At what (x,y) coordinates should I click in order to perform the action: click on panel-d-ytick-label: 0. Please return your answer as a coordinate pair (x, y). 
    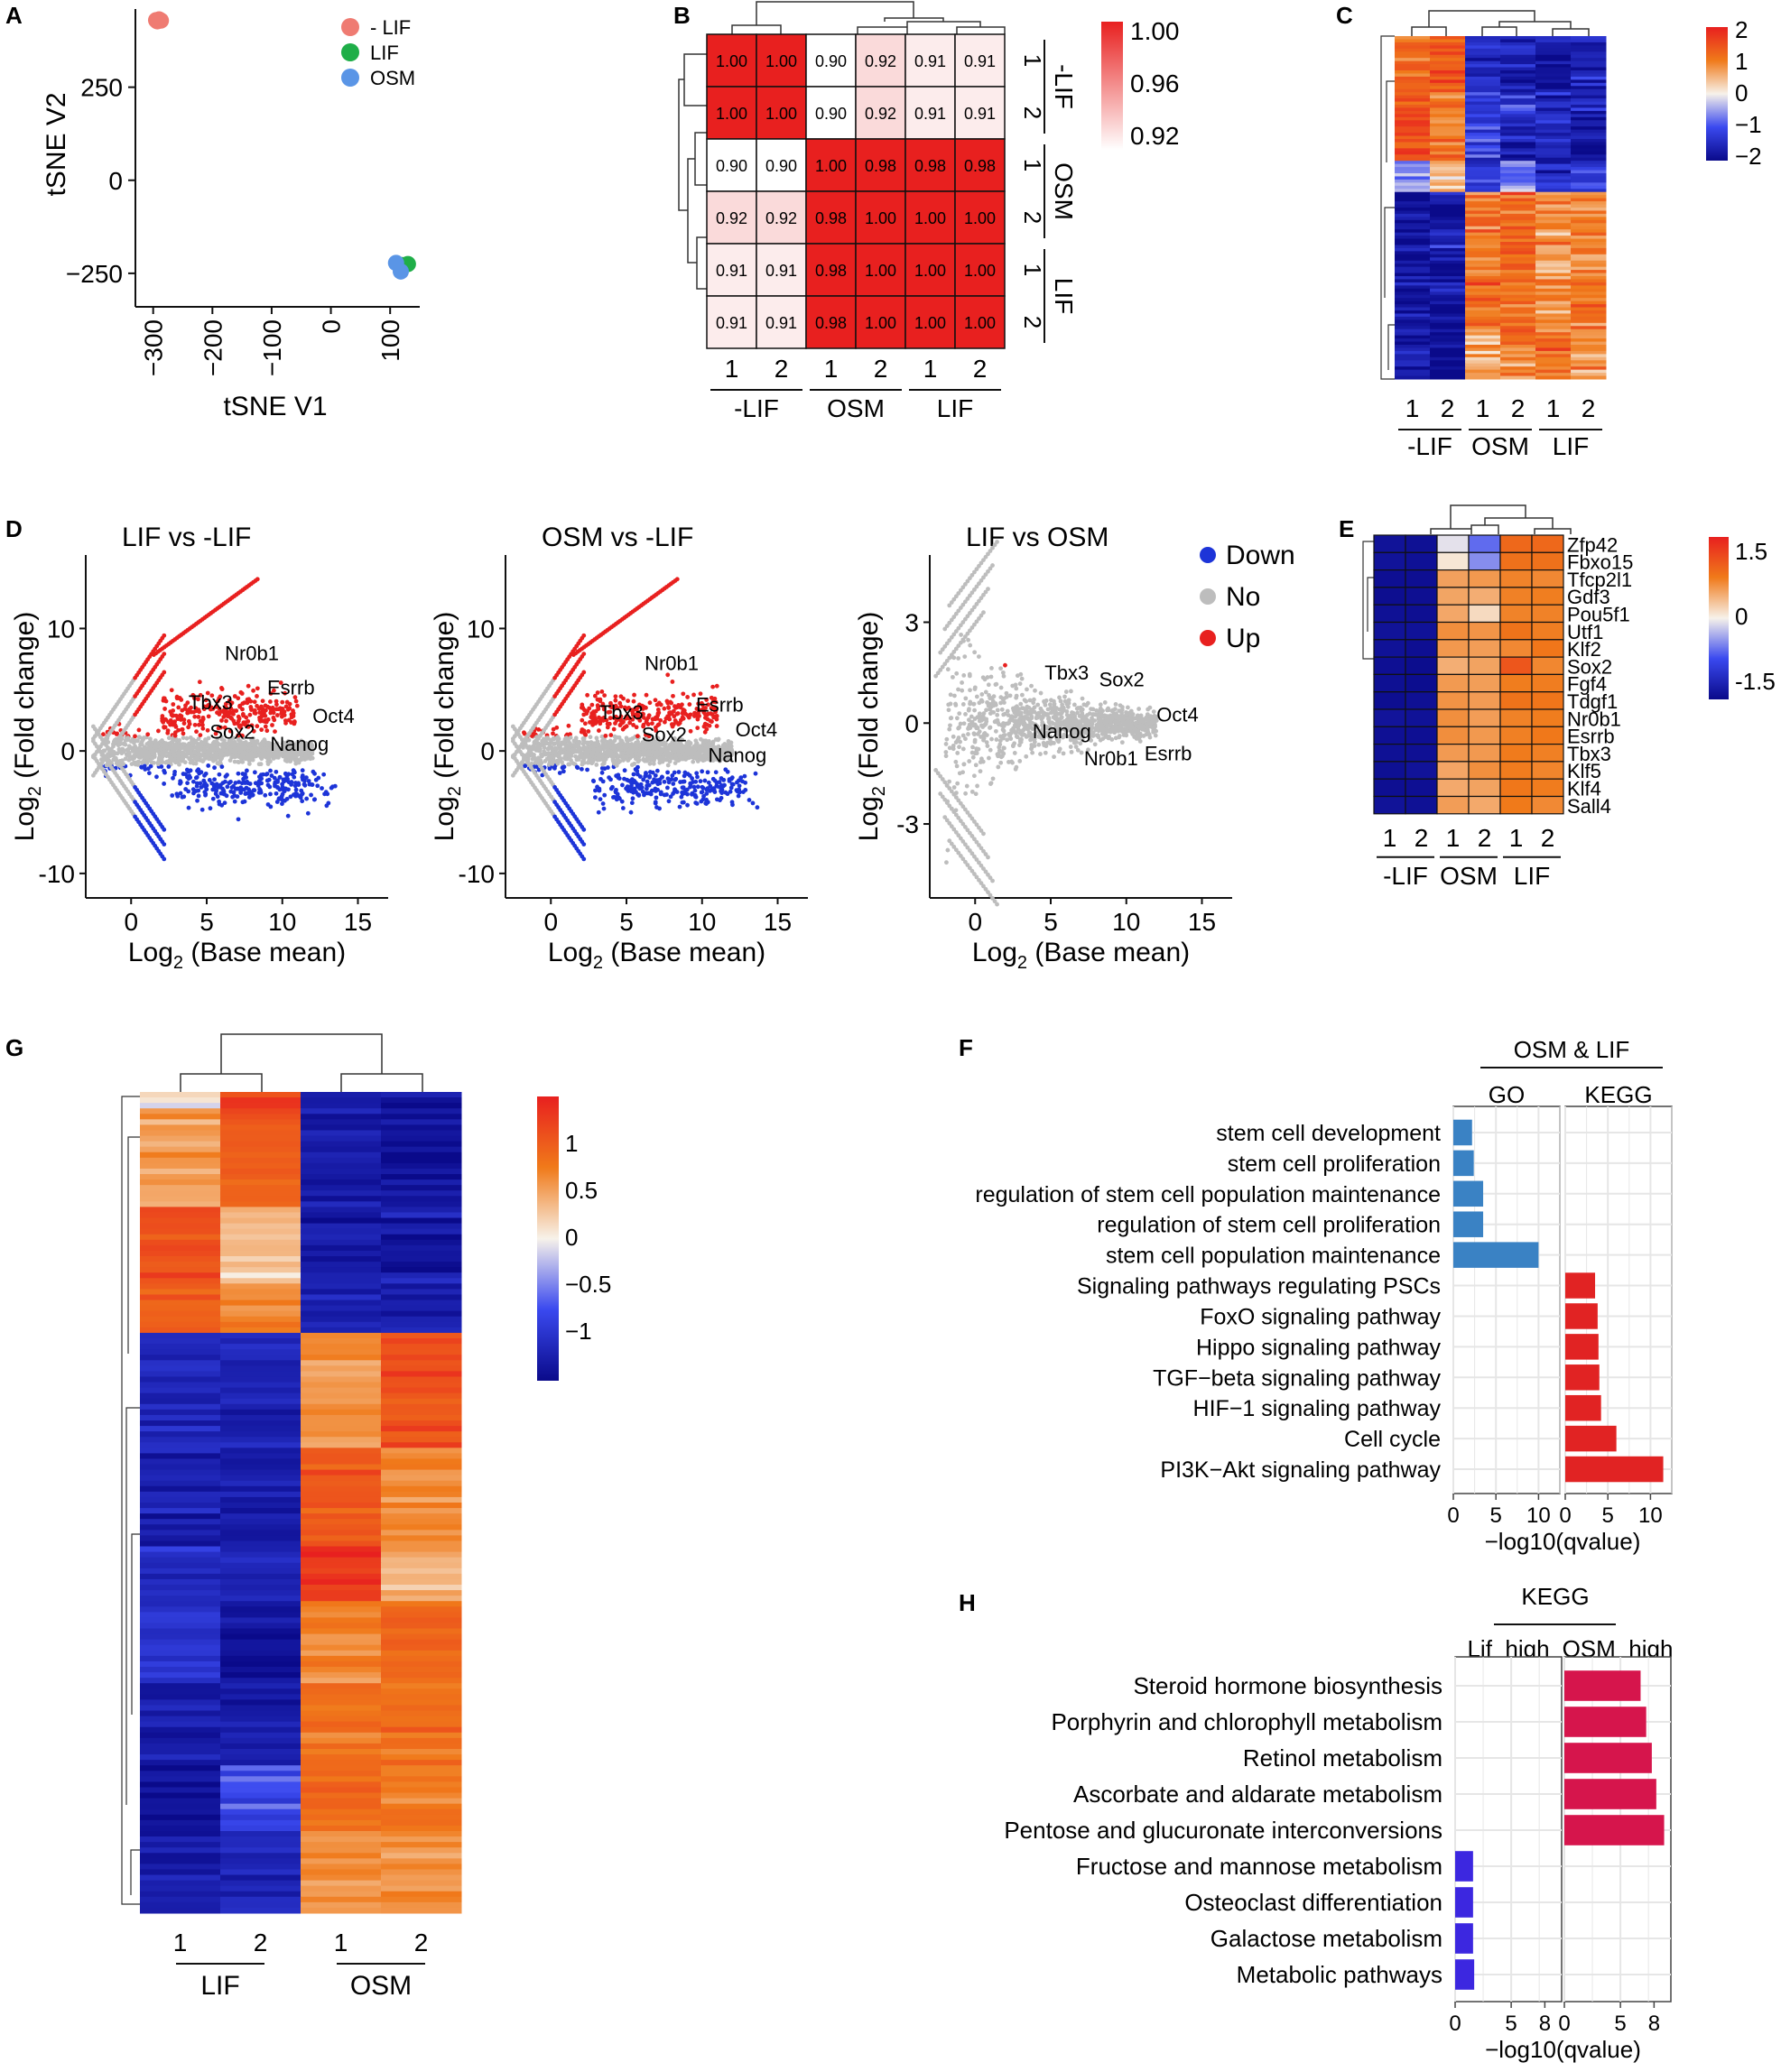
    Looking at the image, I should click on (67, 751).